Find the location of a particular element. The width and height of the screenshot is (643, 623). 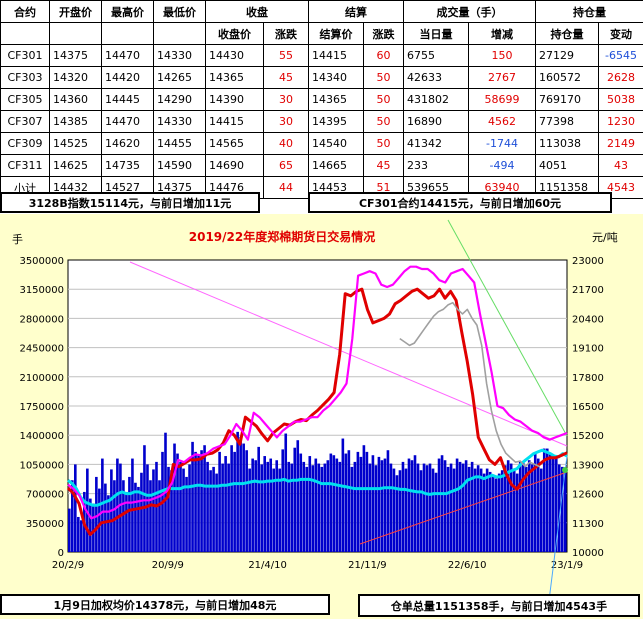

left-tick-label: 0 is located at coordinates (61, 553).